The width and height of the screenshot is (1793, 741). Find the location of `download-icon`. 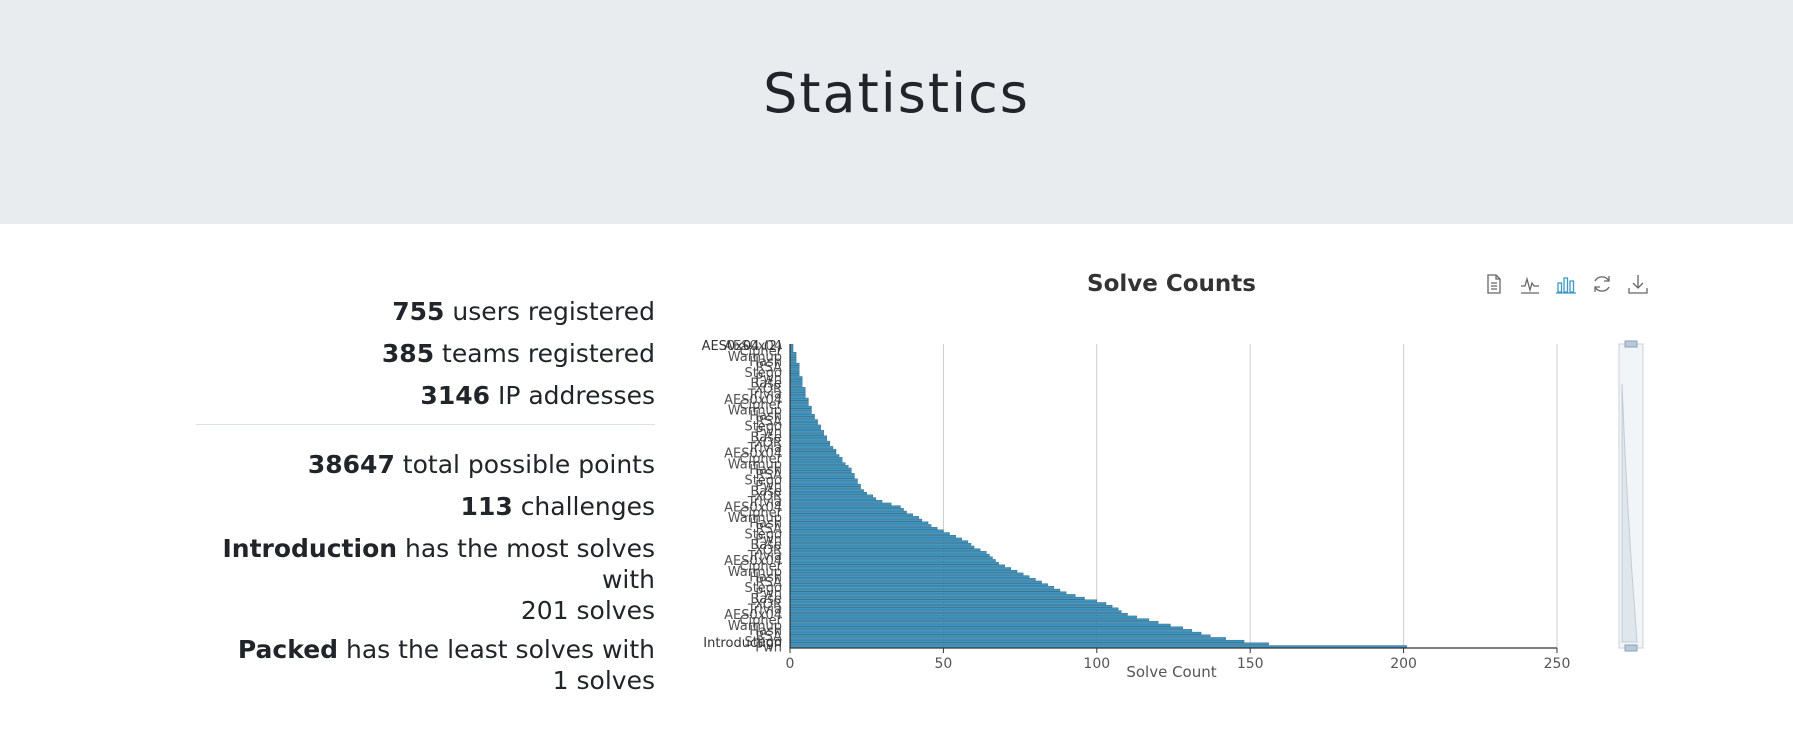

download-icon is located at coordinates (1638, 284).